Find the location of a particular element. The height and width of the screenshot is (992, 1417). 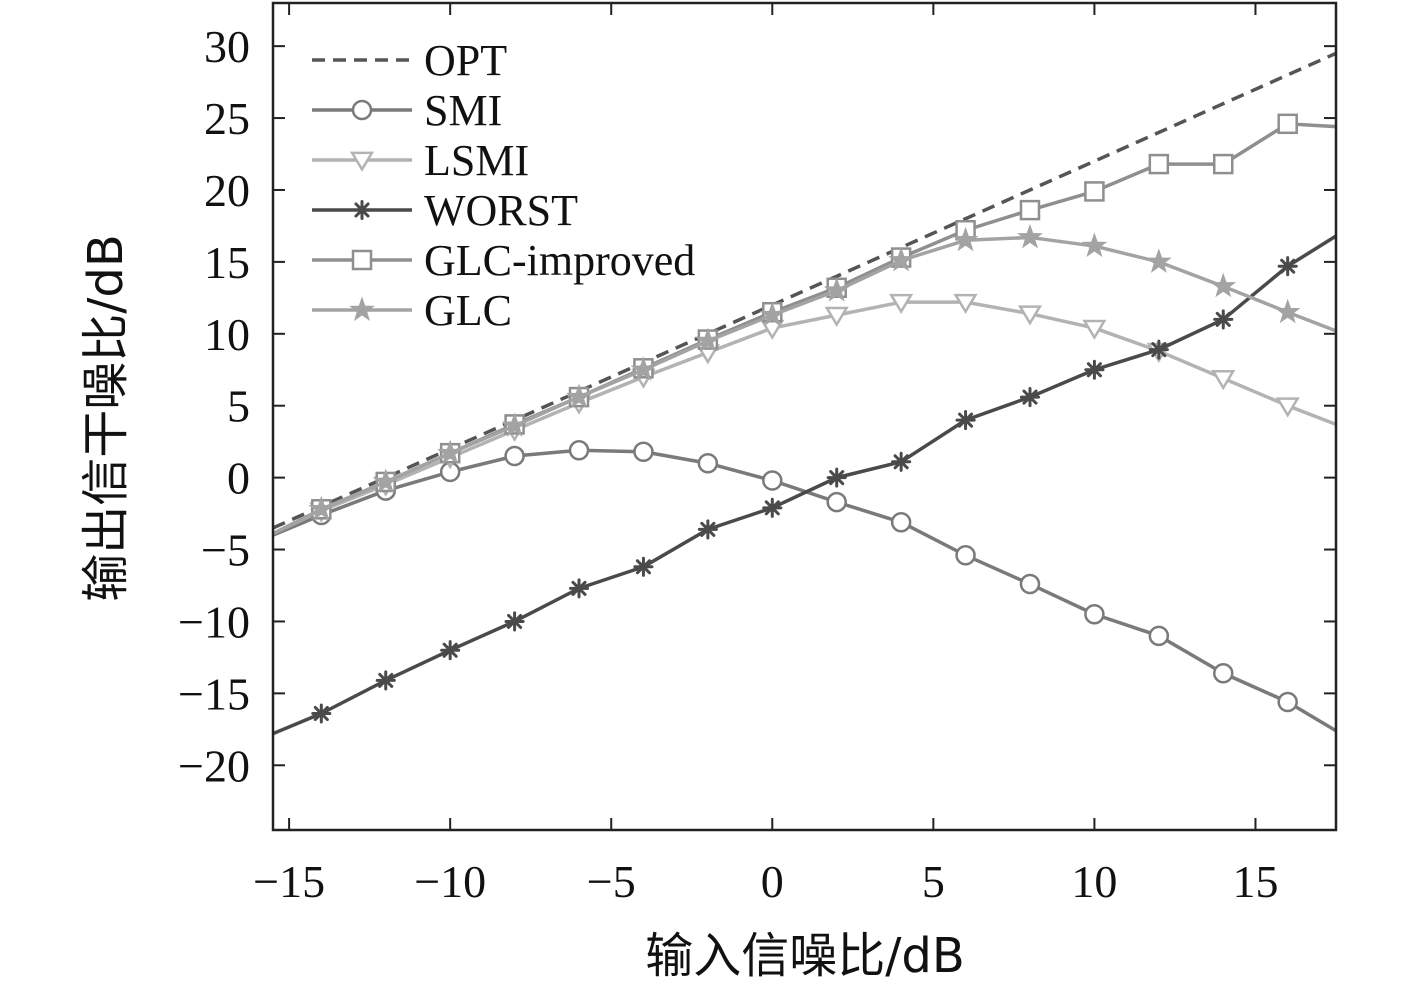

y-axis-title: 输出信干噪比/dB is located at coordinates (106, 418).